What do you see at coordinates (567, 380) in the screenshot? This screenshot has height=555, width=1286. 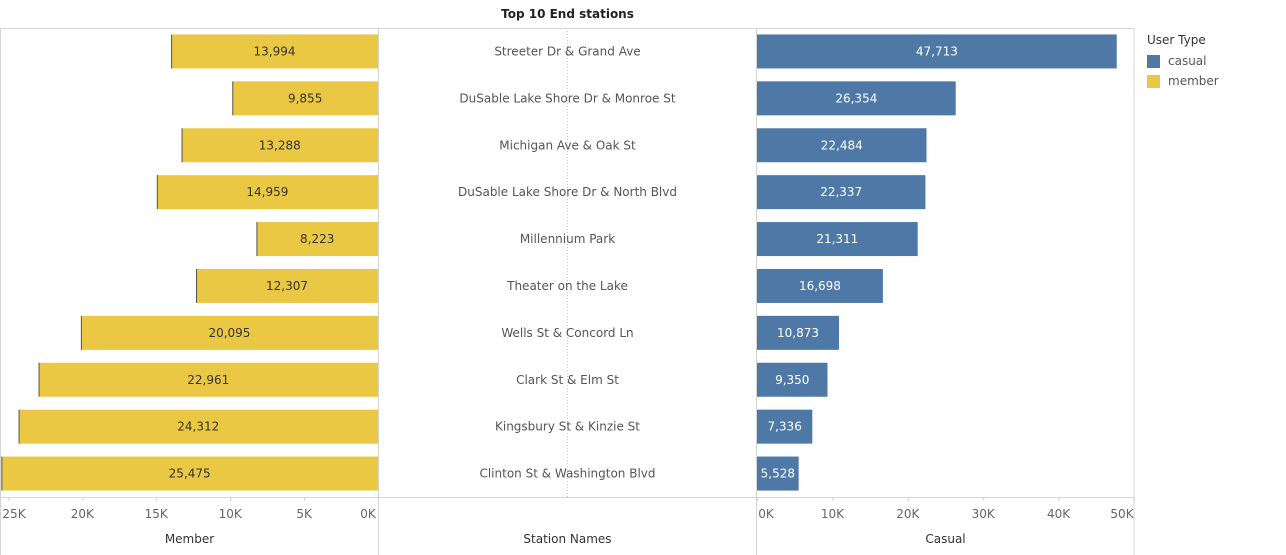 I see `station-name-label: Clark St & Elm St` at bounding box center [567, 380].